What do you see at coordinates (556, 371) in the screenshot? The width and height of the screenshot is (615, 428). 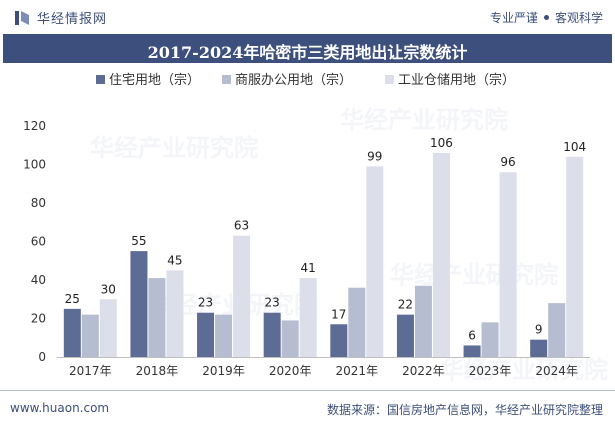 I see `x-tick-label: 2024年` at bounding box center [556, 371].